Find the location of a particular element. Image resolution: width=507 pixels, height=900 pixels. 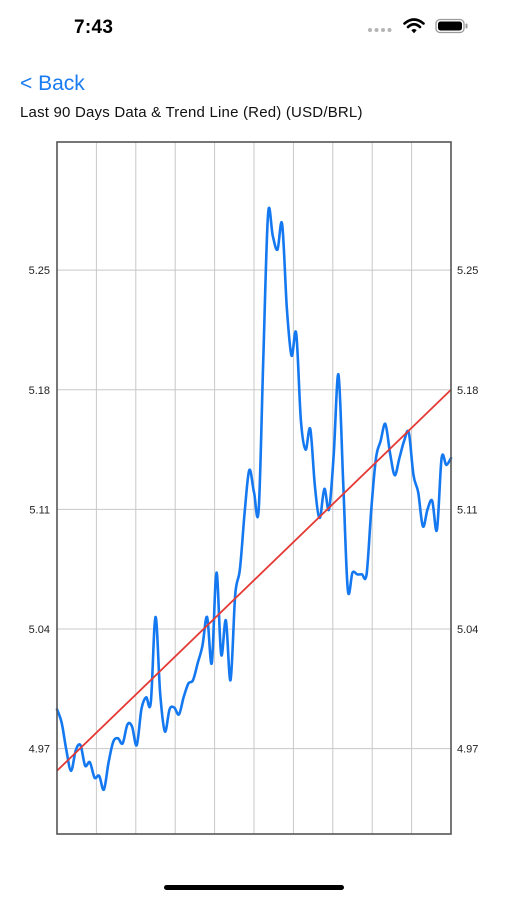

wifi-icon is located at coordinates (414, 28).